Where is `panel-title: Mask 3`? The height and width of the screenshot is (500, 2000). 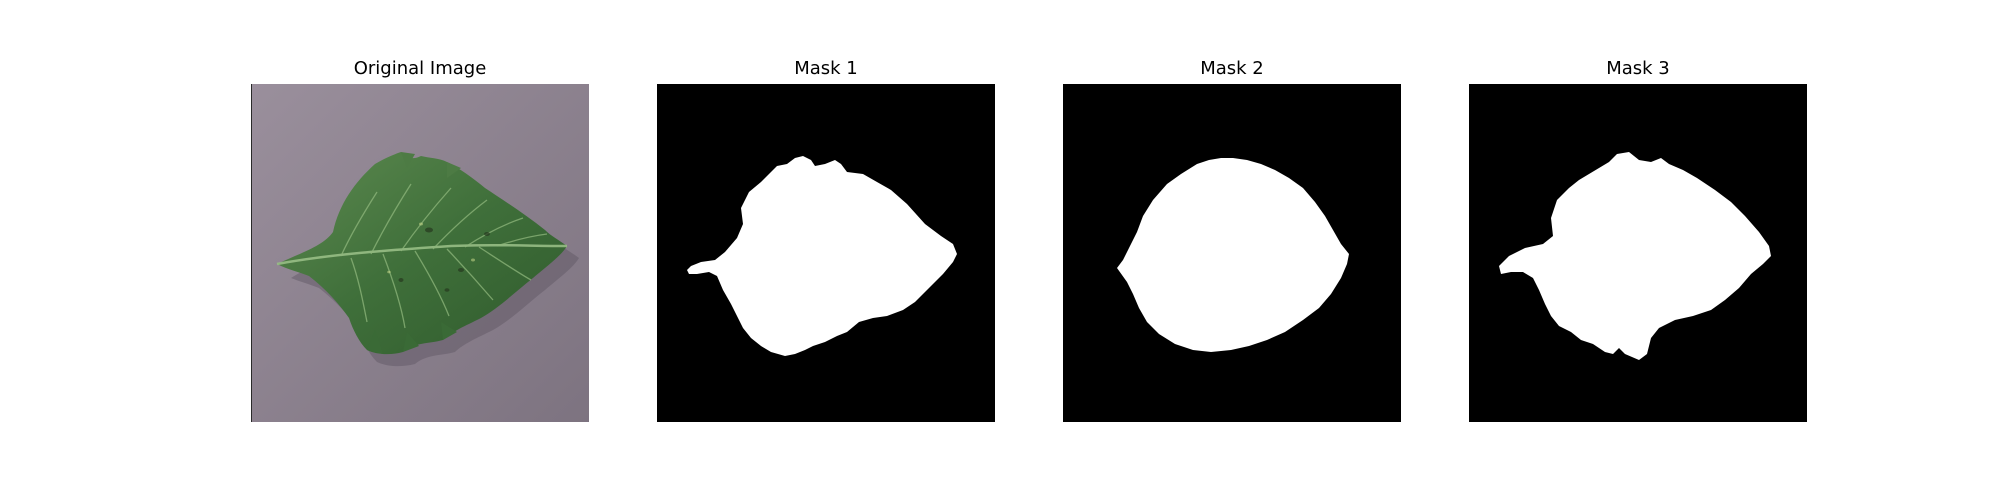
panel-title: Mask 3 is located at coordinates (1638, 68).